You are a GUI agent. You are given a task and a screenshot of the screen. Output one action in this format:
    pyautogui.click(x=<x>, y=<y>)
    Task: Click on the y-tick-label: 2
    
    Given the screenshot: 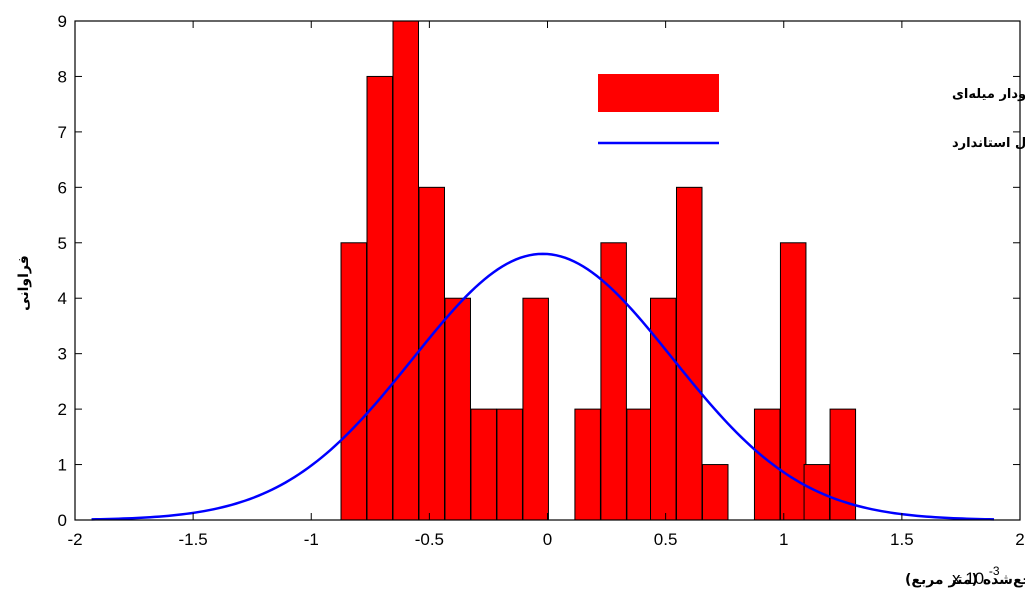 What is the action you would take?
    pyautogui.click(x=62, y=409)
    